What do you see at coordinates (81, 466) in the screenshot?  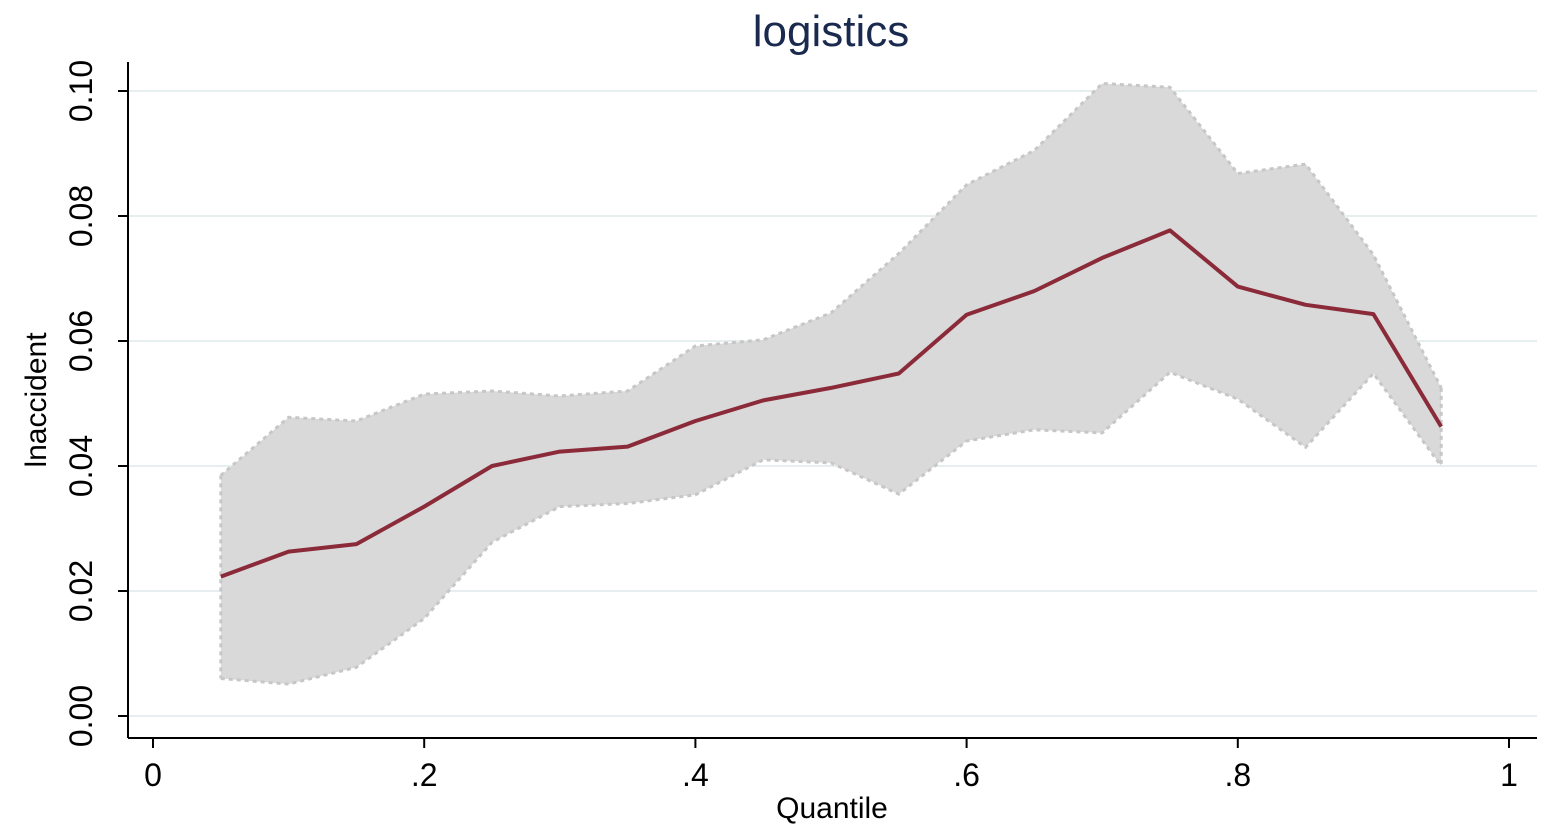 I see `y-tick-label-2: 0.04` at bounding box center [81, 466].